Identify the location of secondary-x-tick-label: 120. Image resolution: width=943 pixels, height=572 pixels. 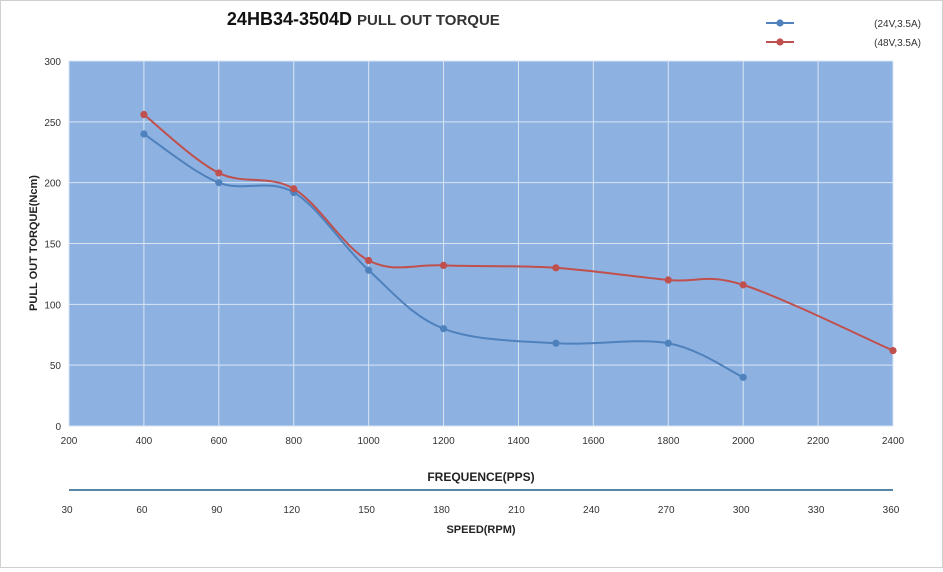
(291, 510).